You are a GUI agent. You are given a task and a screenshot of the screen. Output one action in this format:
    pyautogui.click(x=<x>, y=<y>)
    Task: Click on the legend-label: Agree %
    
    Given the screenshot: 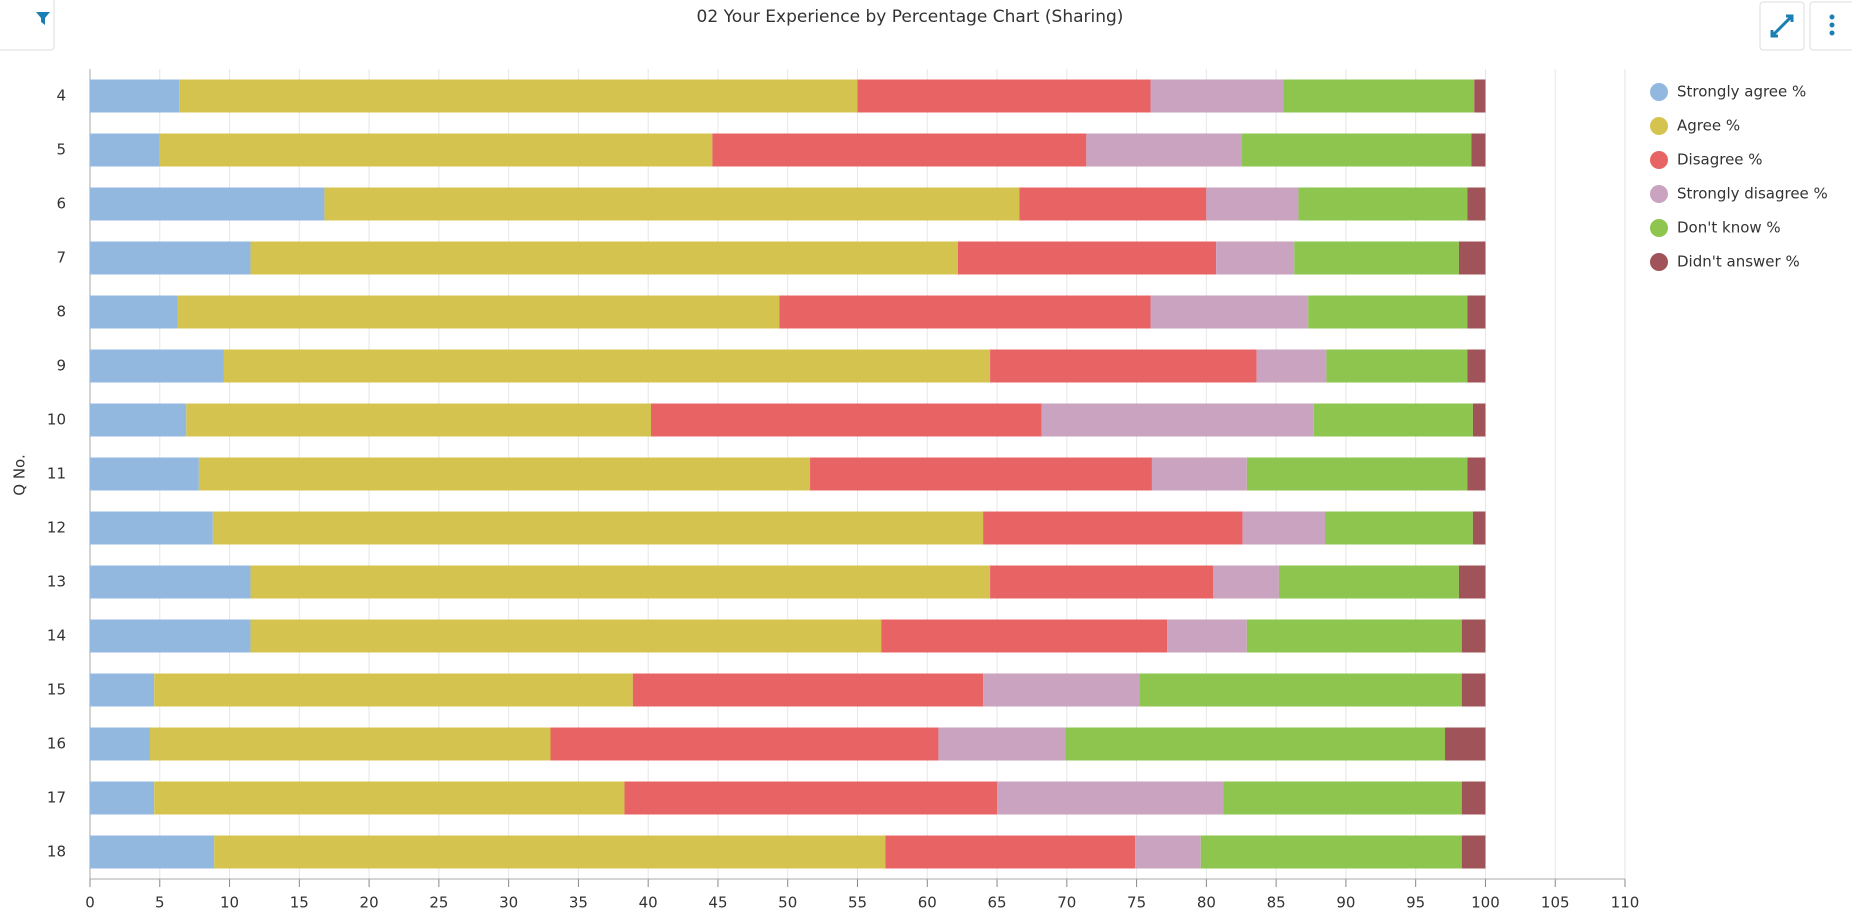 What is the action you would take?
    pyautogui.click(x=1708, y=126)
    